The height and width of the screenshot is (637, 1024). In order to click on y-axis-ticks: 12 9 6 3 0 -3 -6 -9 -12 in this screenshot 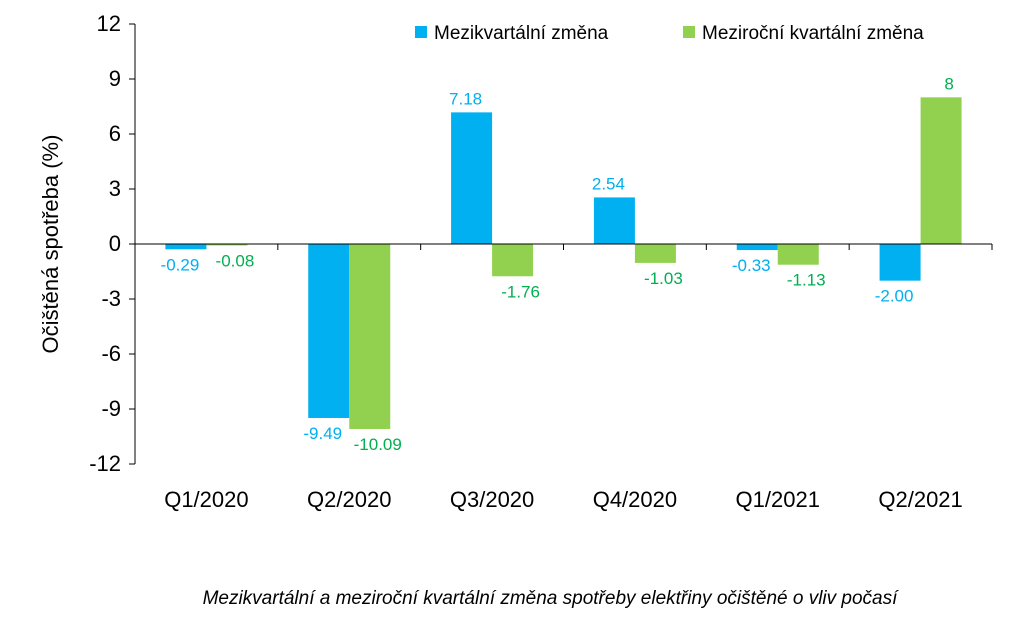, I will do `click(112, 243)`.